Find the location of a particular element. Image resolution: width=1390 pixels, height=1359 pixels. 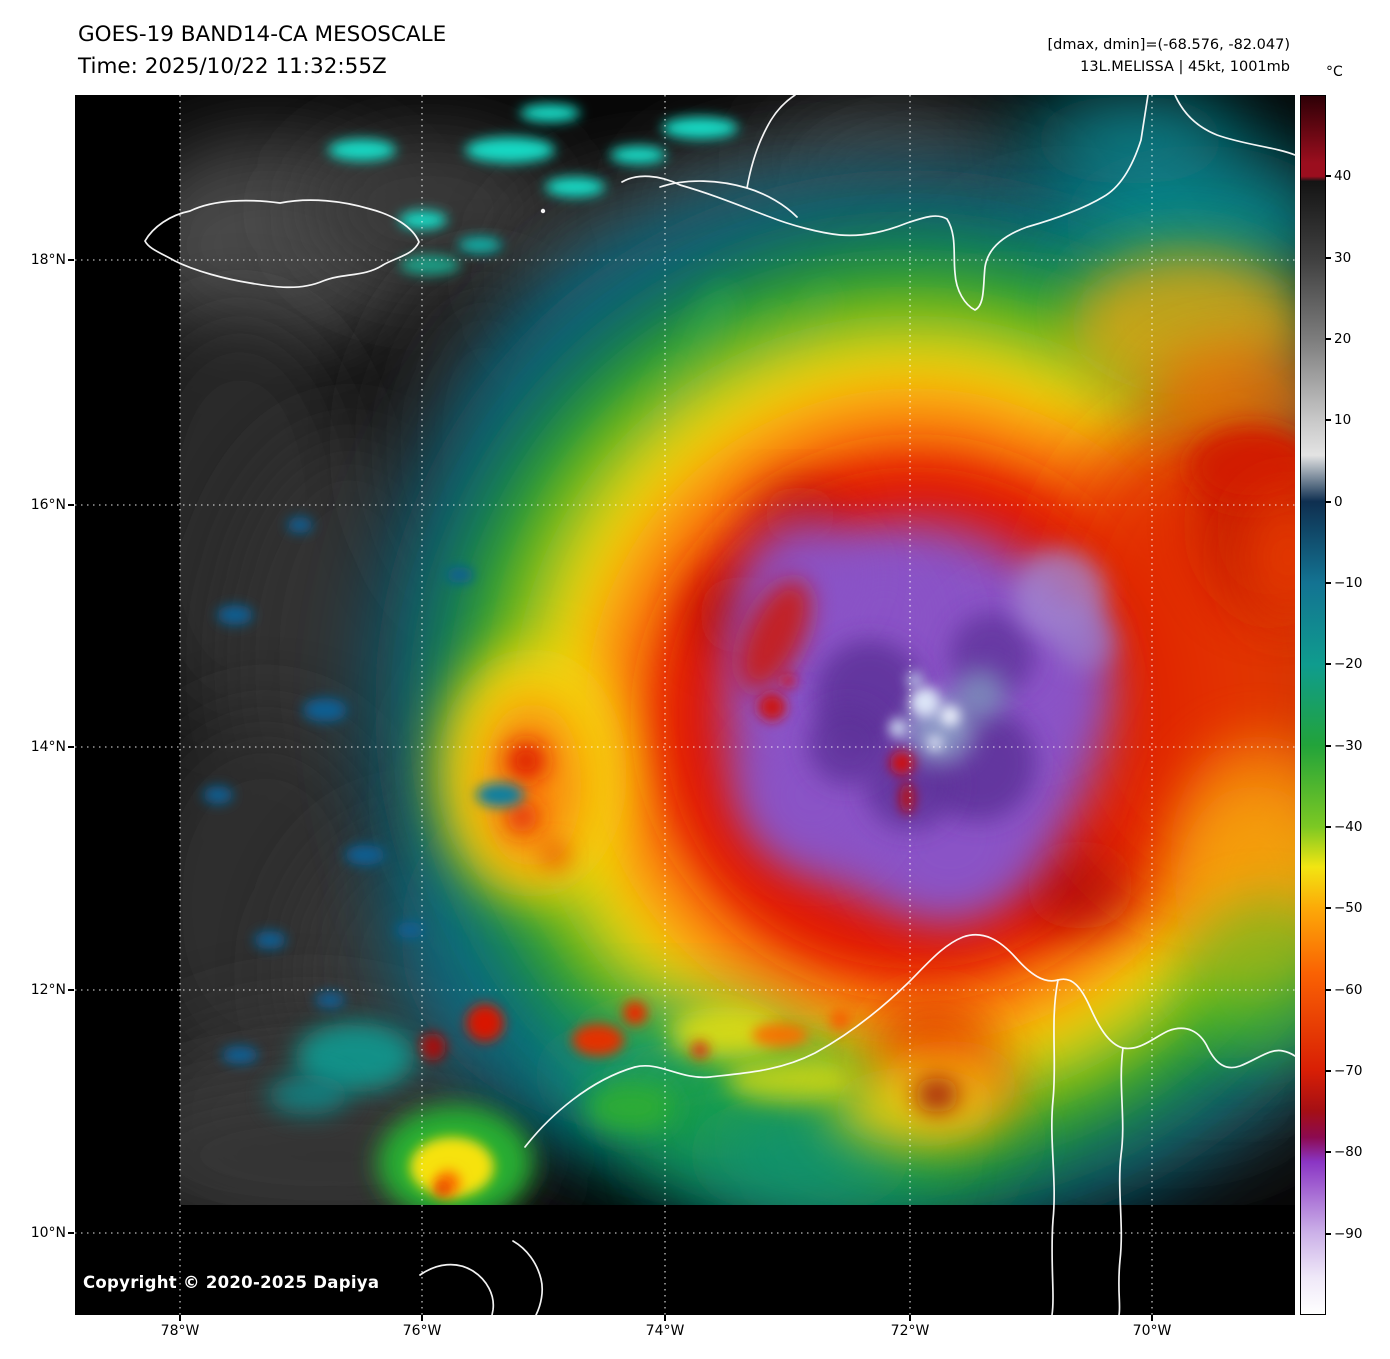

coastline-top-right is located at coordinates (1234, 125).